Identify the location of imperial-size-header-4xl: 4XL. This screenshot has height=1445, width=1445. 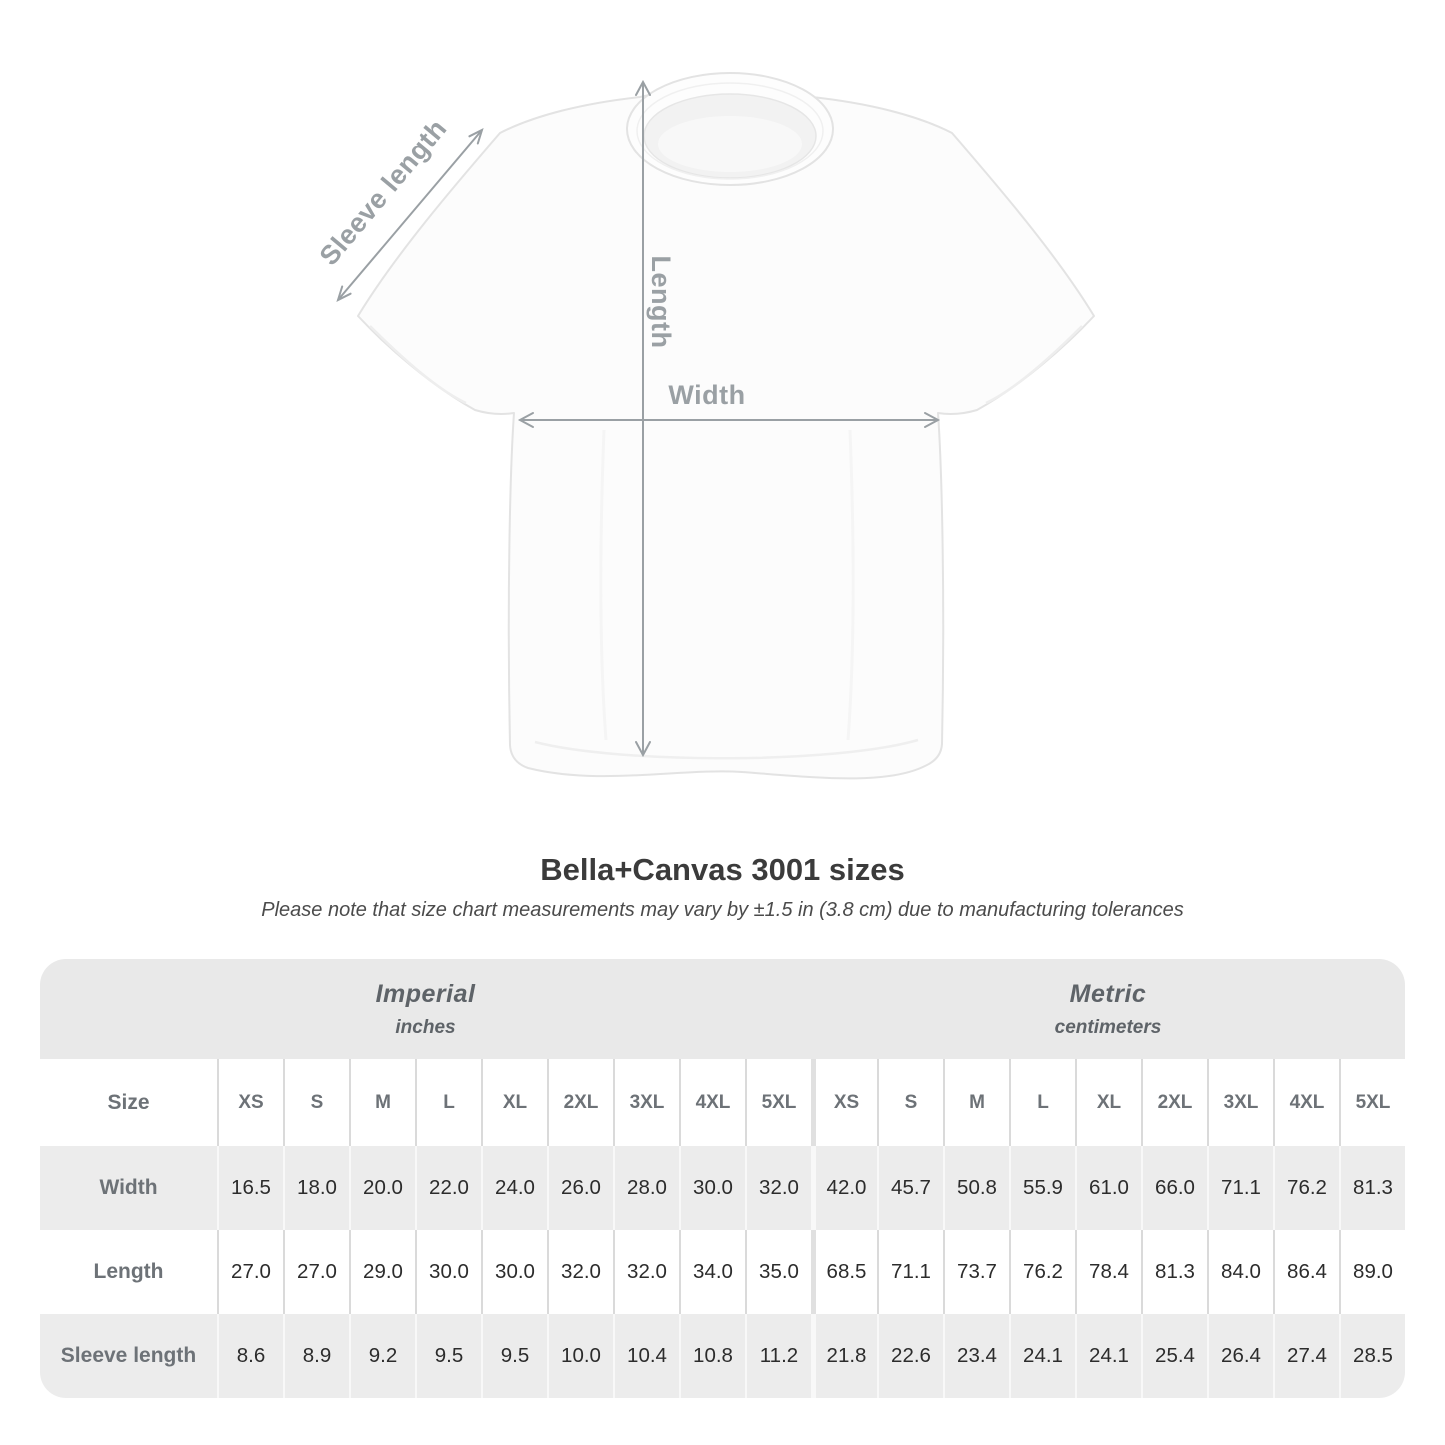
(712, 1102).